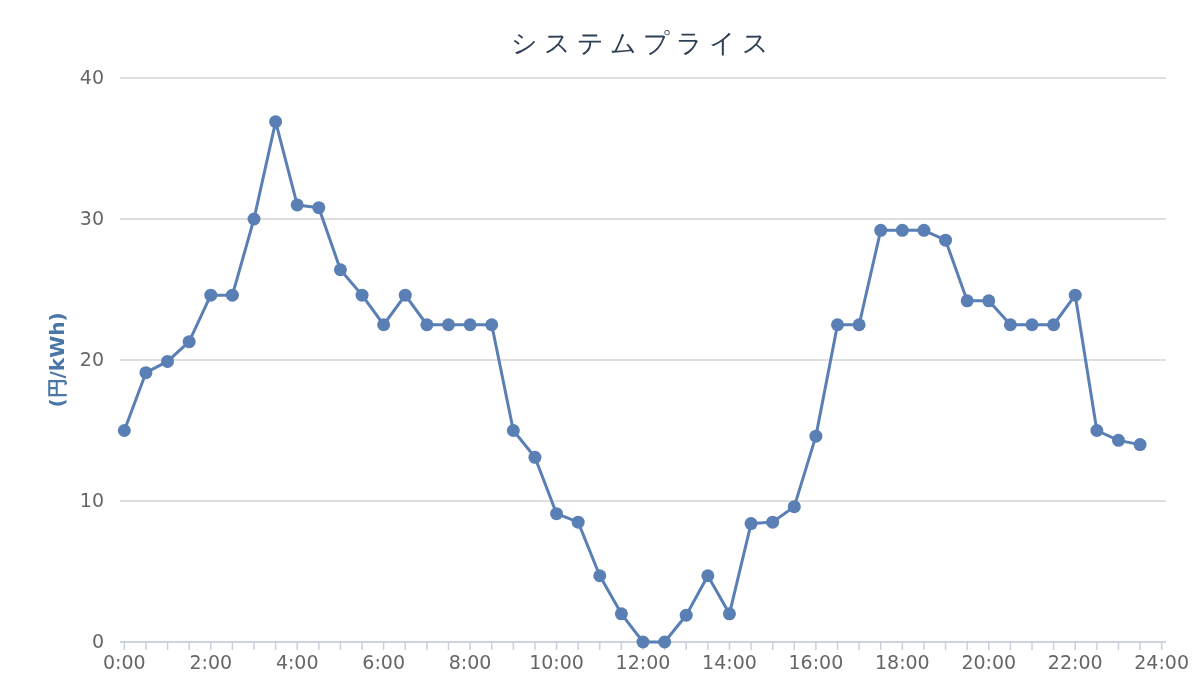  What do you see at coordinates (91, 500) in the screenshot?
I see `y-tick-label: 10` at bounding box center [91, 500].